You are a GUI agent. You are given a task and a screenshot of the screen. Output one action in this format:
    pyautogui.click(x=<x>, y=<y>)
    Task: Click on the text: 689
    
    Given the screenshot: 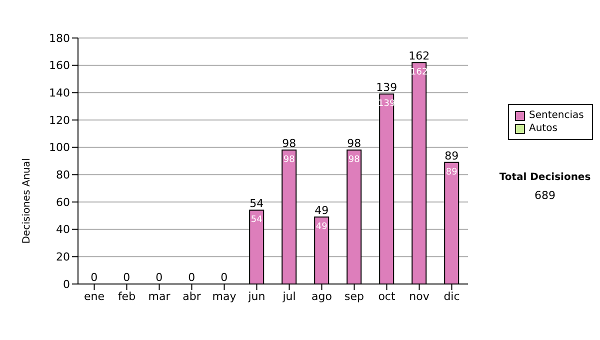 What is the action you would take?
    pyautogui.click(x=545, y=195)
    